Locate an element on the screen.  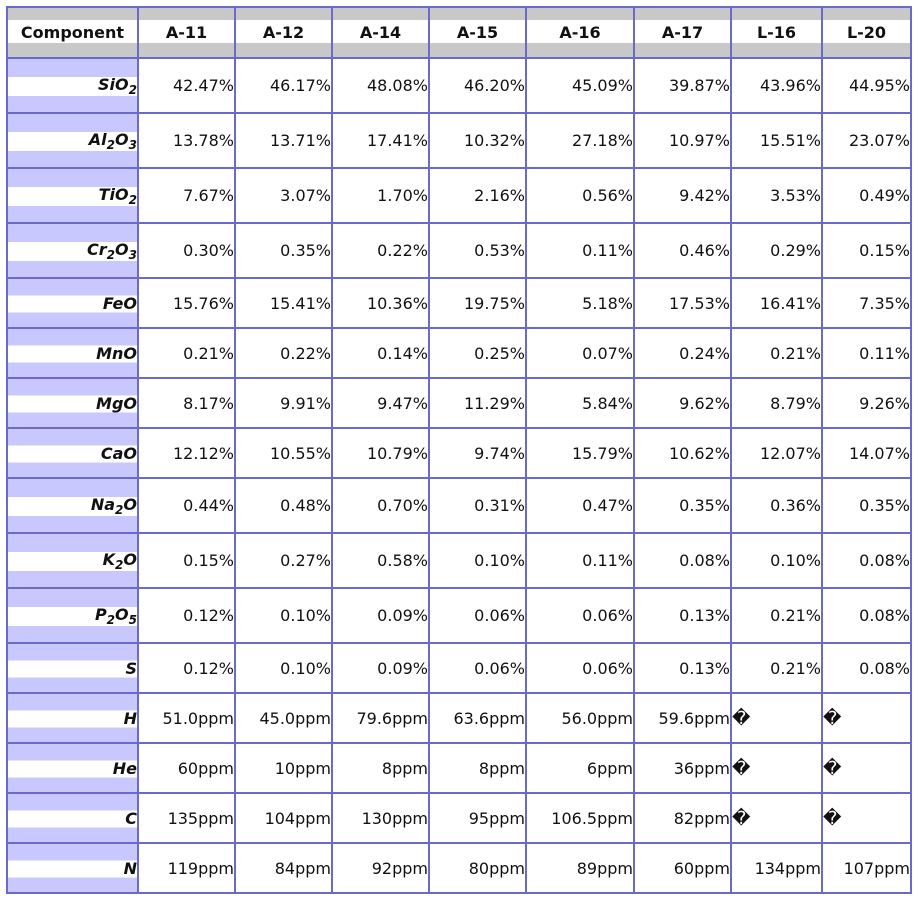
value-cell: 0.47% is located at coordinates (580, 505).